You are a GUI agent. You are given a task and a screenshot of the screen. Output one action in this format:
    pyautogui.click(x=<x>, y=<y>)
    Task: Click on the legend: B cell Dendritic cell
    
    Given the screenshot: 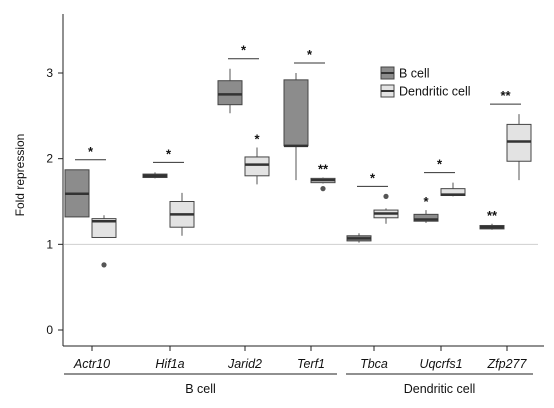 What is the action you would take?
    pyautogui.click(x=425, y=82)
    